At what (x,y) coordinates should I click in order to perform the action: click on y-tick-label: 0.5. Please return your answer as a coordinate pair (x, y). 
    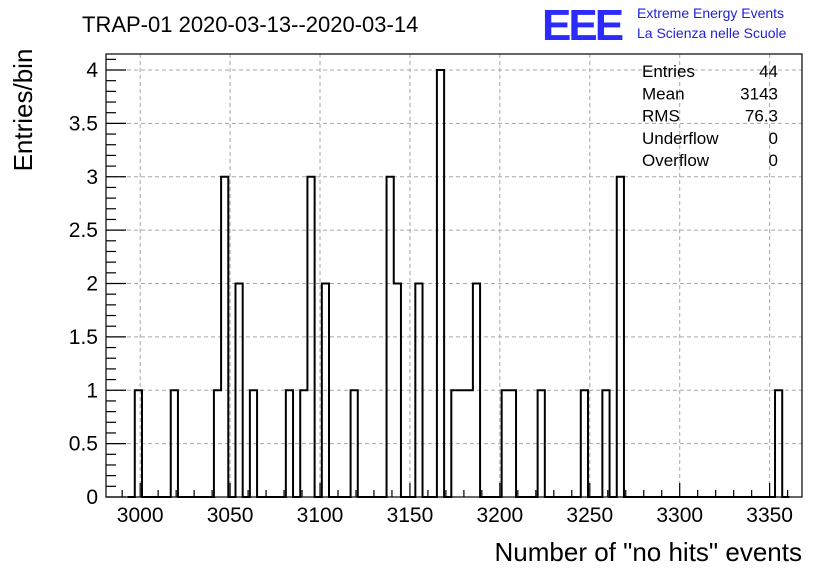
    Looking at the image, I should click on (83, 444).